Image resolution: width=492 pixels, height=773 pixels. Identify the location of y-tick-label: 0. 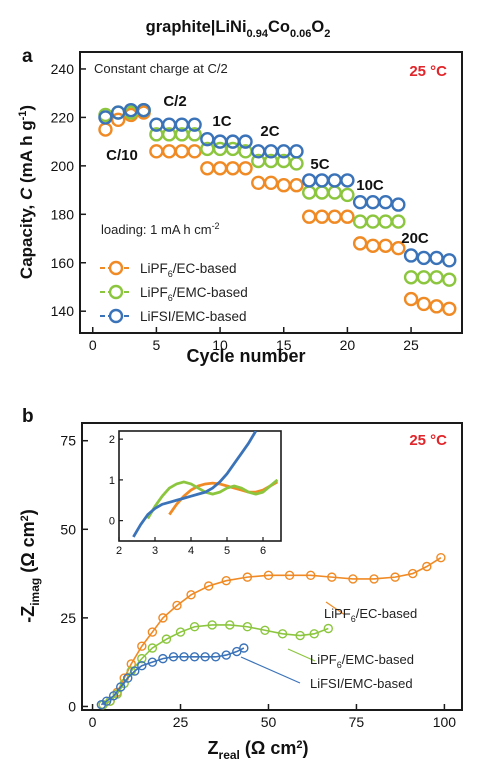
(72, 706).